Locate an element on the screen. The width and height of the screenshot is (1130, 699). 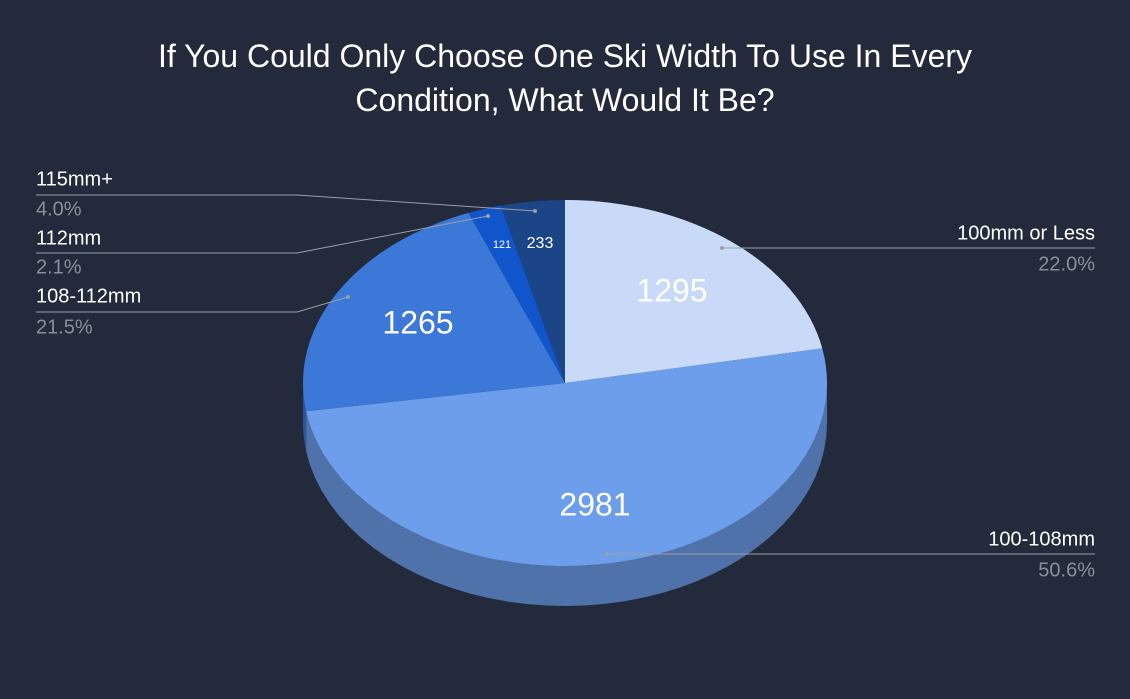
percent-label: 22.0% is located at coordinates (1066, 264).